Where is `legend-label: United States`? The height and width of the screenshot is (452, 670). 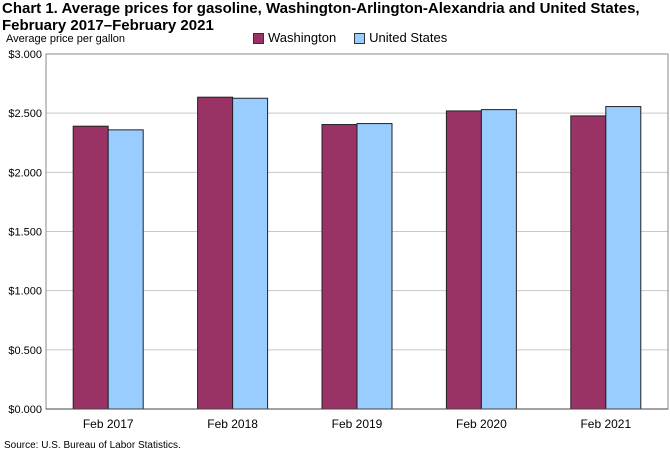
legend-label: United States is located at coordinates (408, 37).